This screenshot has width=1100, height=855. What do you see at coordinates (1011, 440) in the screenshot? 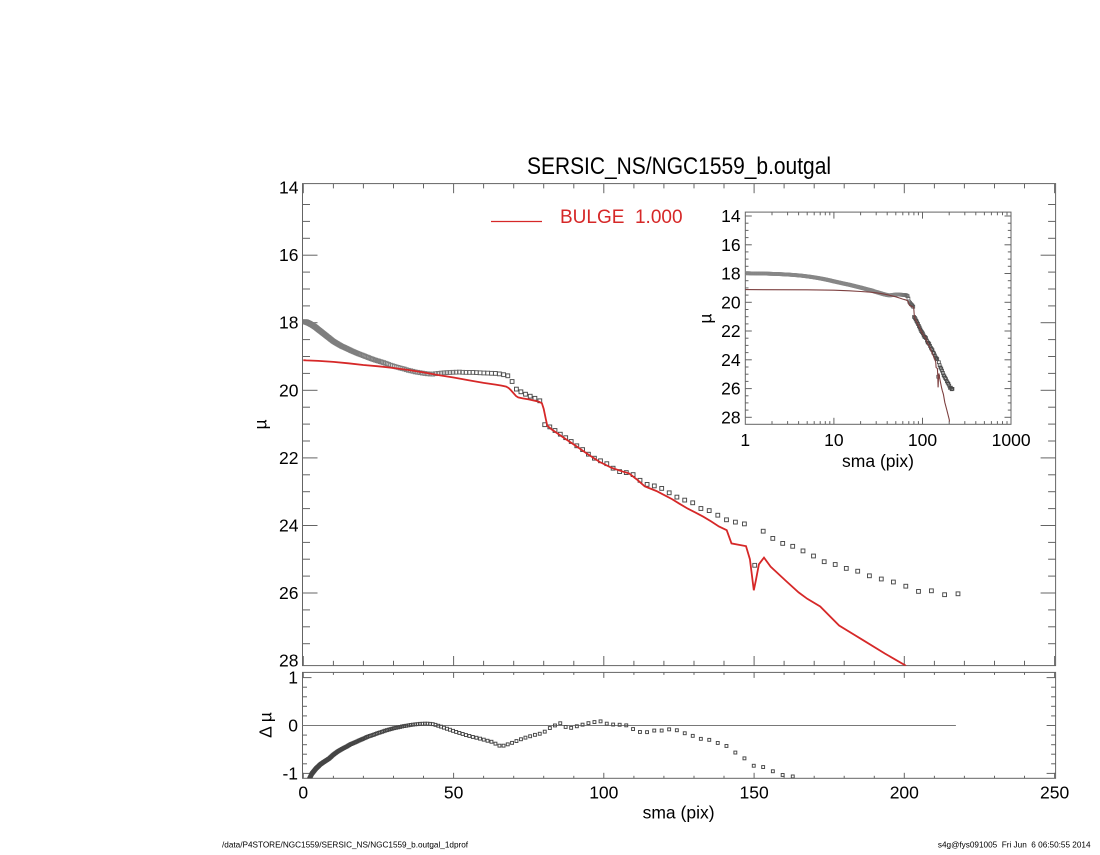
I see `svg-text: 1000` at bounding box center [1011, 440].